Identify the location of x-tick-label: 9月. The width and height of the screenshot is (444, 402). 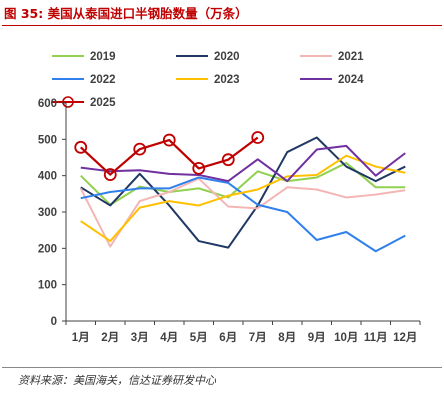
(317, 337).